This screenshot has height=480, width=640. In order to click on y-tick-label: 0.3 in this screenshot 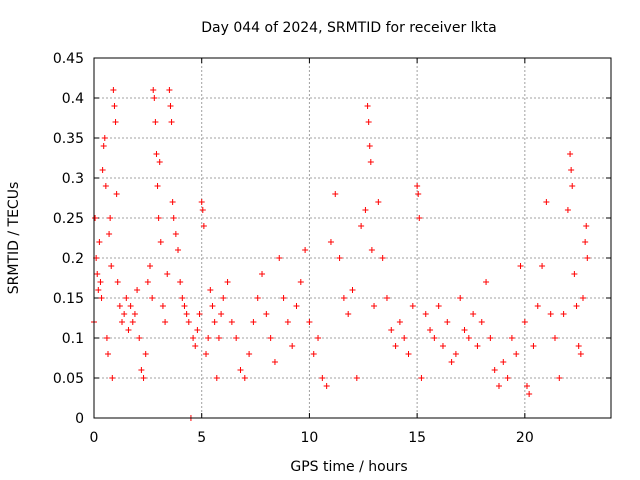, I will do `click(73, 179)`.